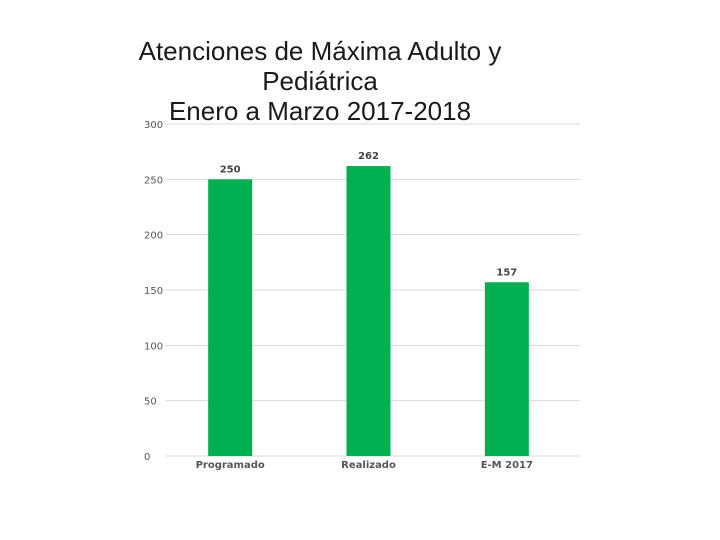 The image size is (720, 540). What do you see at coordinates (153, 346) in the screenshot?
I see `y-tick-label: 100` at bounding box center [153, 346].